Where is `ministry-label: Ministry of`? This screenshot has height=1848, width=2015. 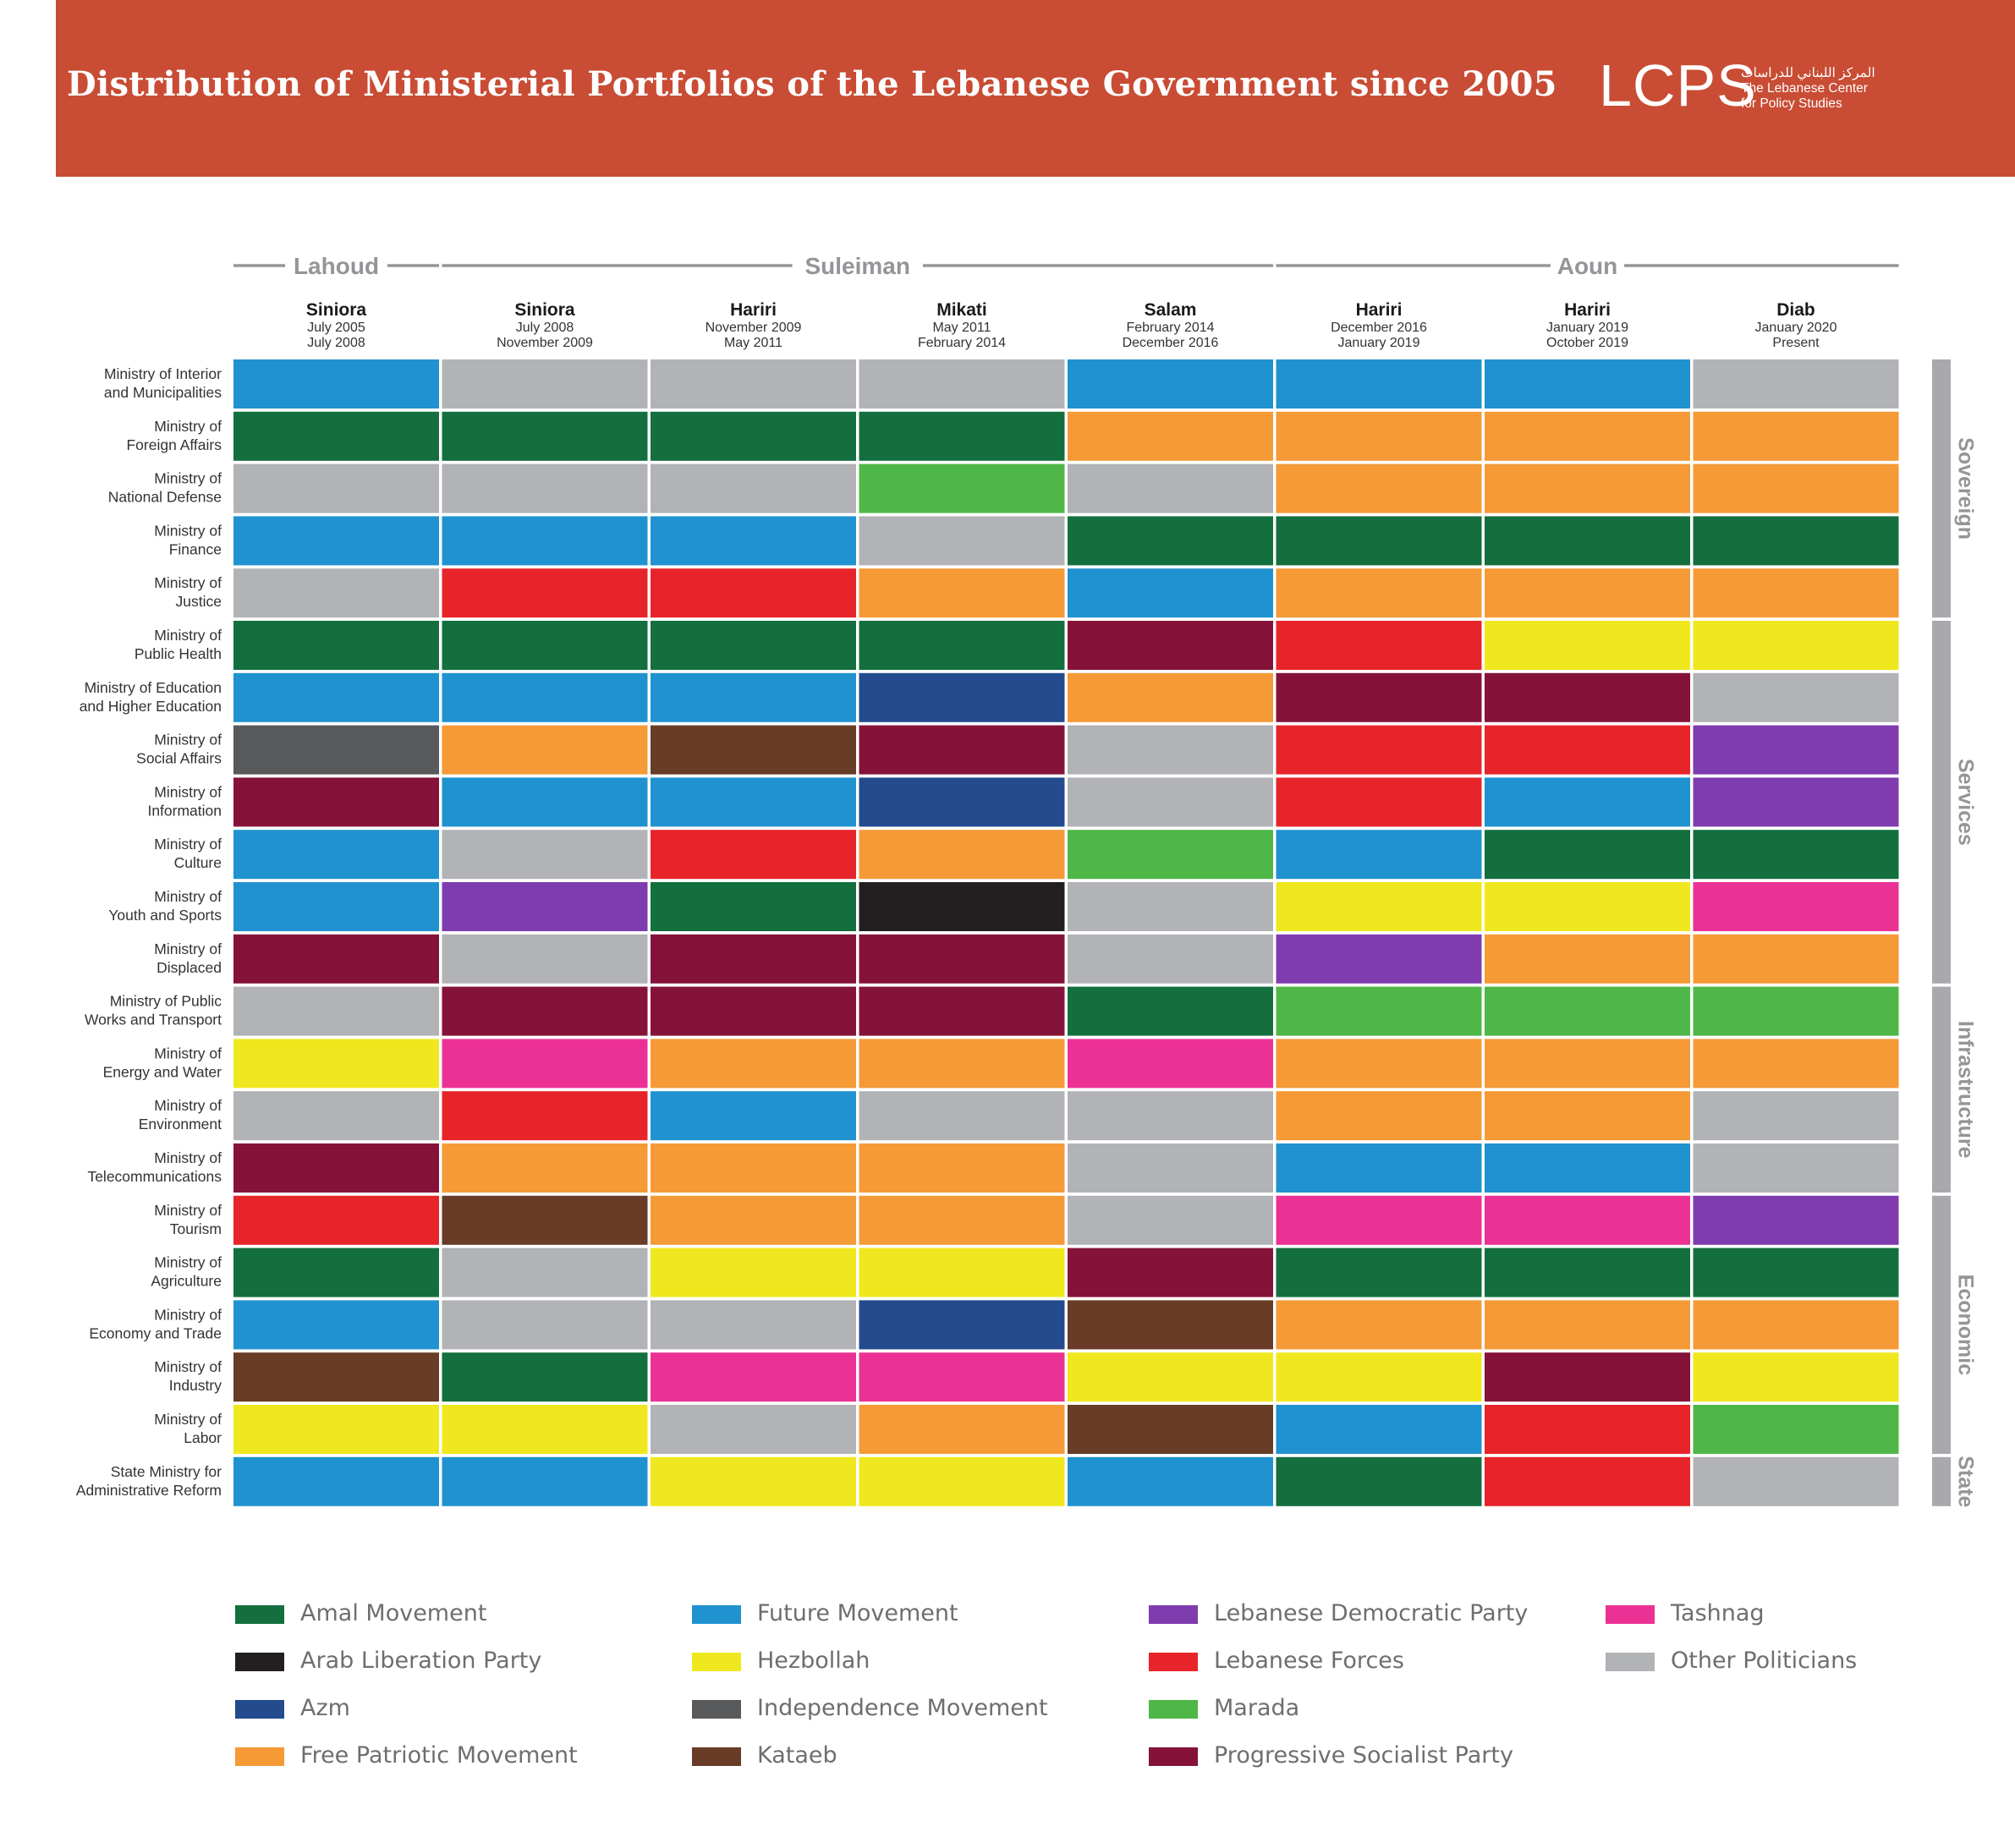 ministry-label: Ministry of is located at coordinates (188, 1157).